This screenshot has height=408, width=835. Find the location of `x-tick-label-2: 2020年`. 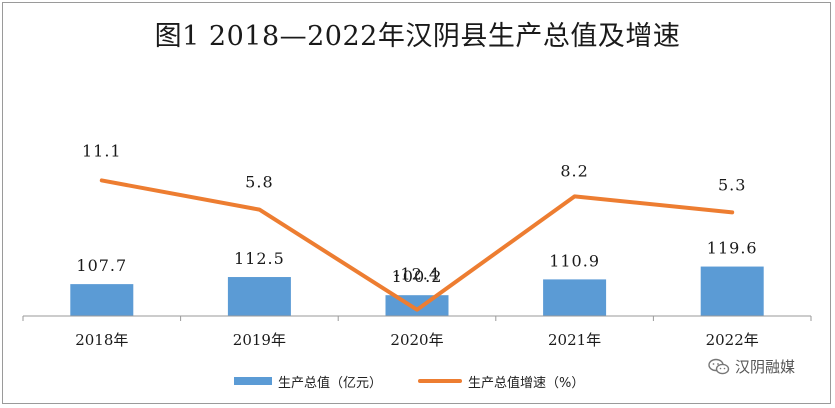

x-tick-label-2: 2020年 is located at coordinates (416, 340).